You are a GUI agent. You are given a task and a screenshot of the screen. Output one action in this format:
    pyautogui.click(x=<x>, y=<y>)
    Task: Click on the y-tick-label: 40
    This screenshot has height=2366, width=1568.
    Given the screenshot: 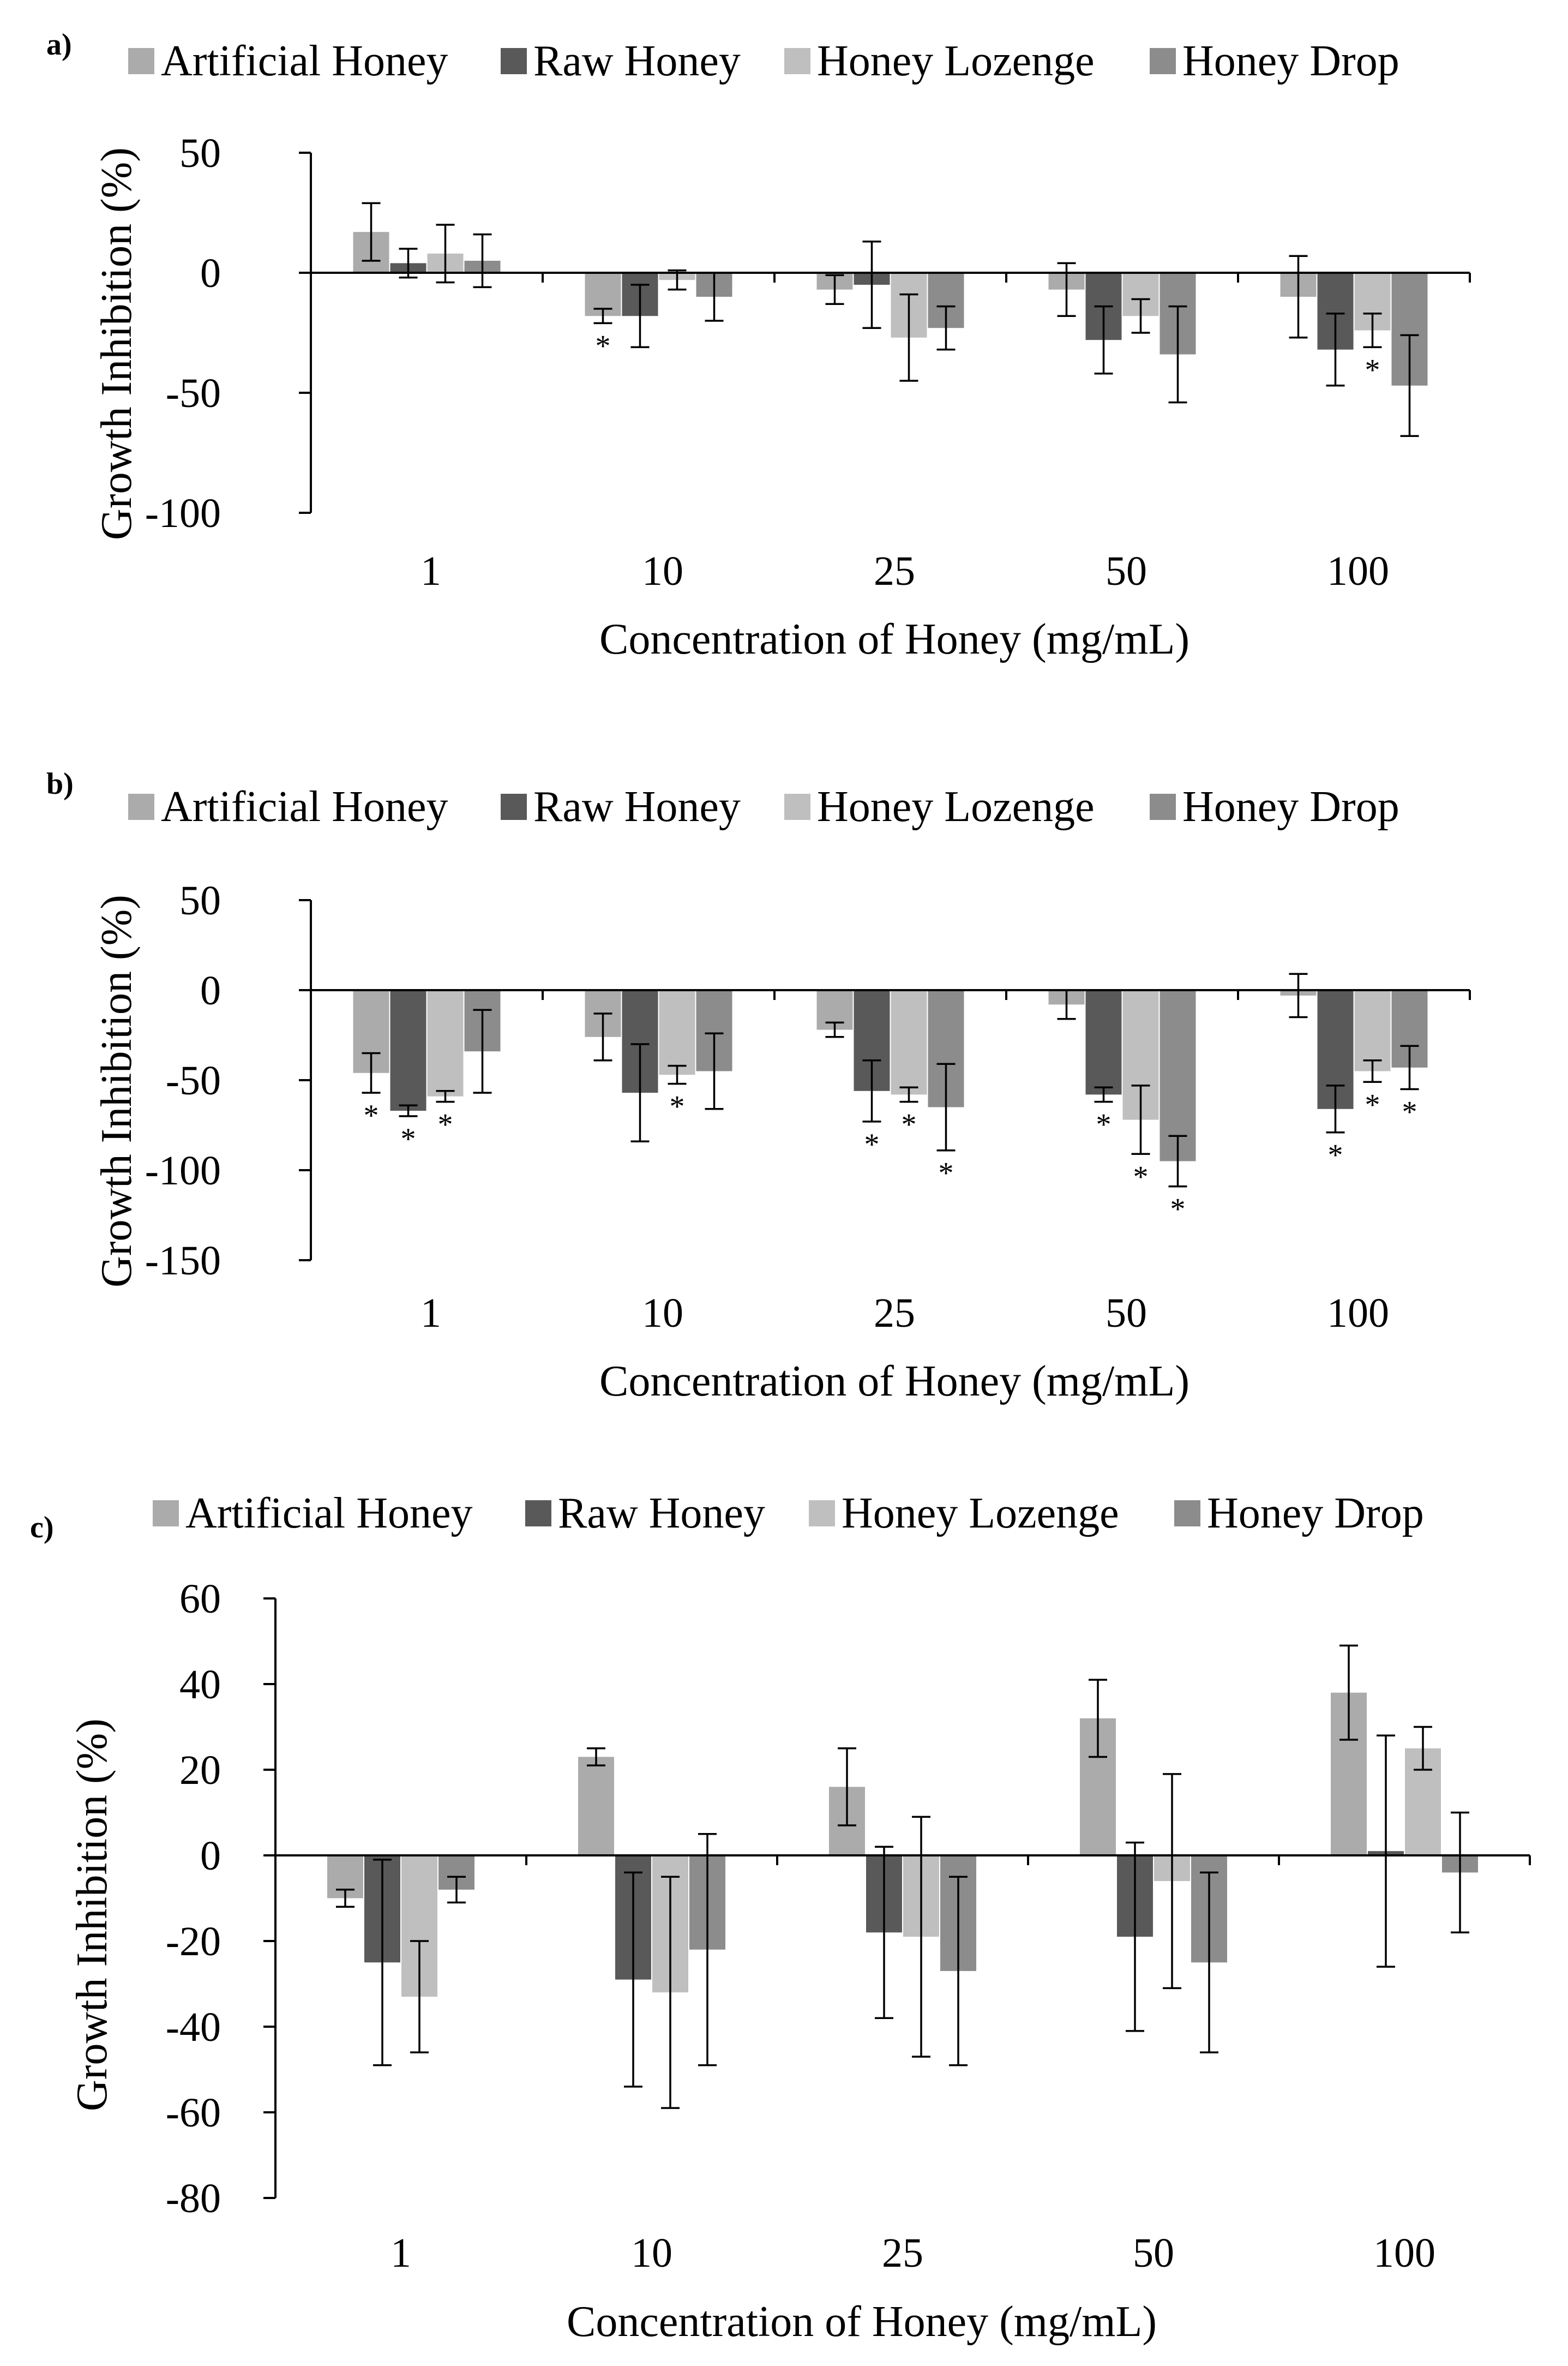 What is the action you would take?
    pyautogui.click(x=200, y=1685)
    